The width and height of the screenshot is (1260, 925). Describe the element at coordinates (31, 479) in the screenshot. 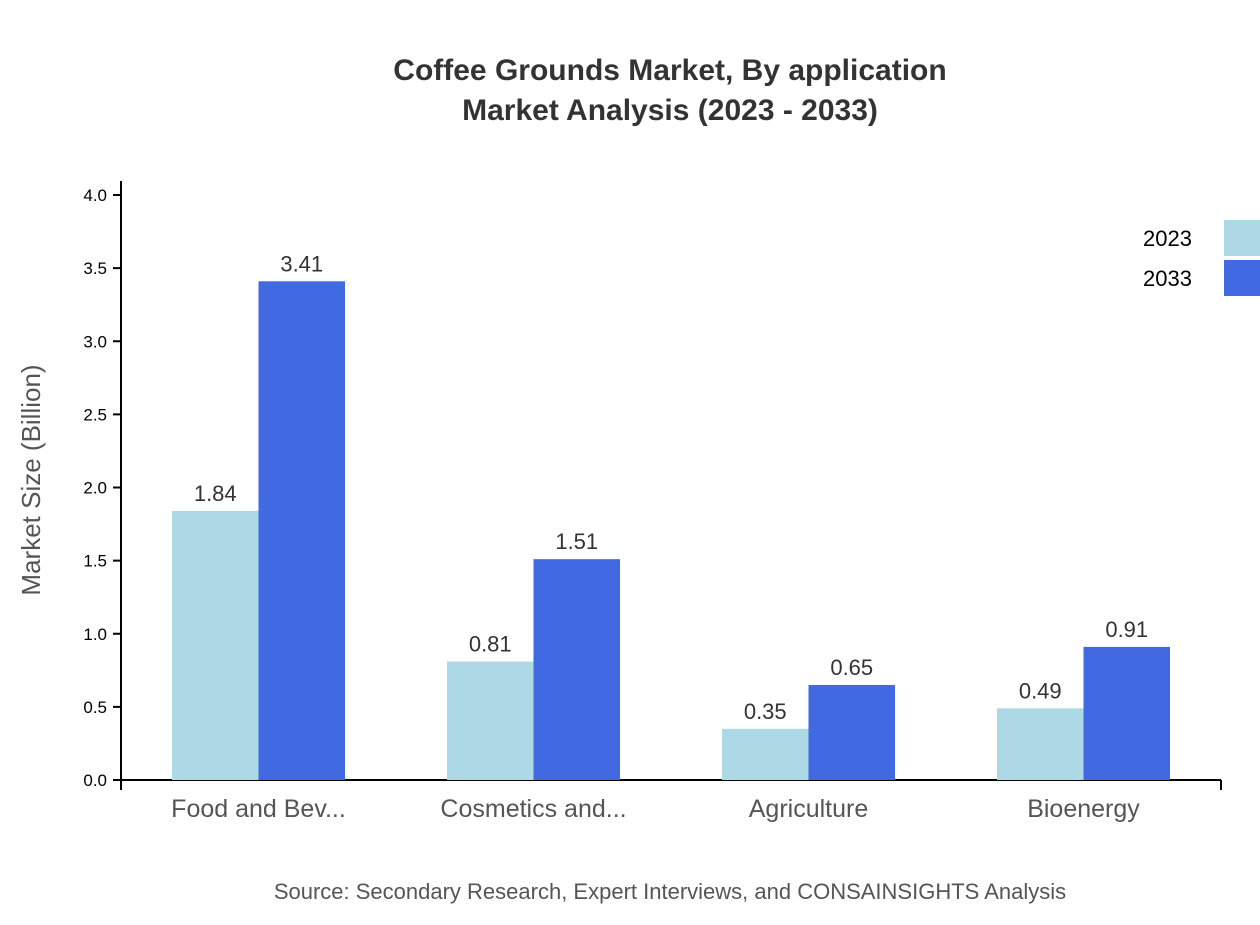

I see `y-axis-label: Market Size (Billion)` at that location.